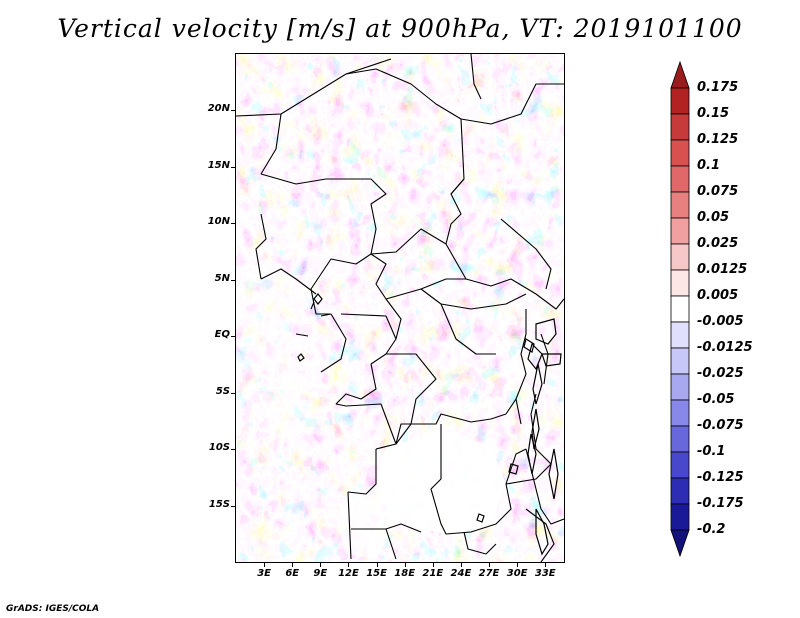 This screenshot has width=800, height=618. What do you see at coordinates (292, 573) in the screenshot?
I see `lon-tick-label: 6E` at bounding box center [292, 573].